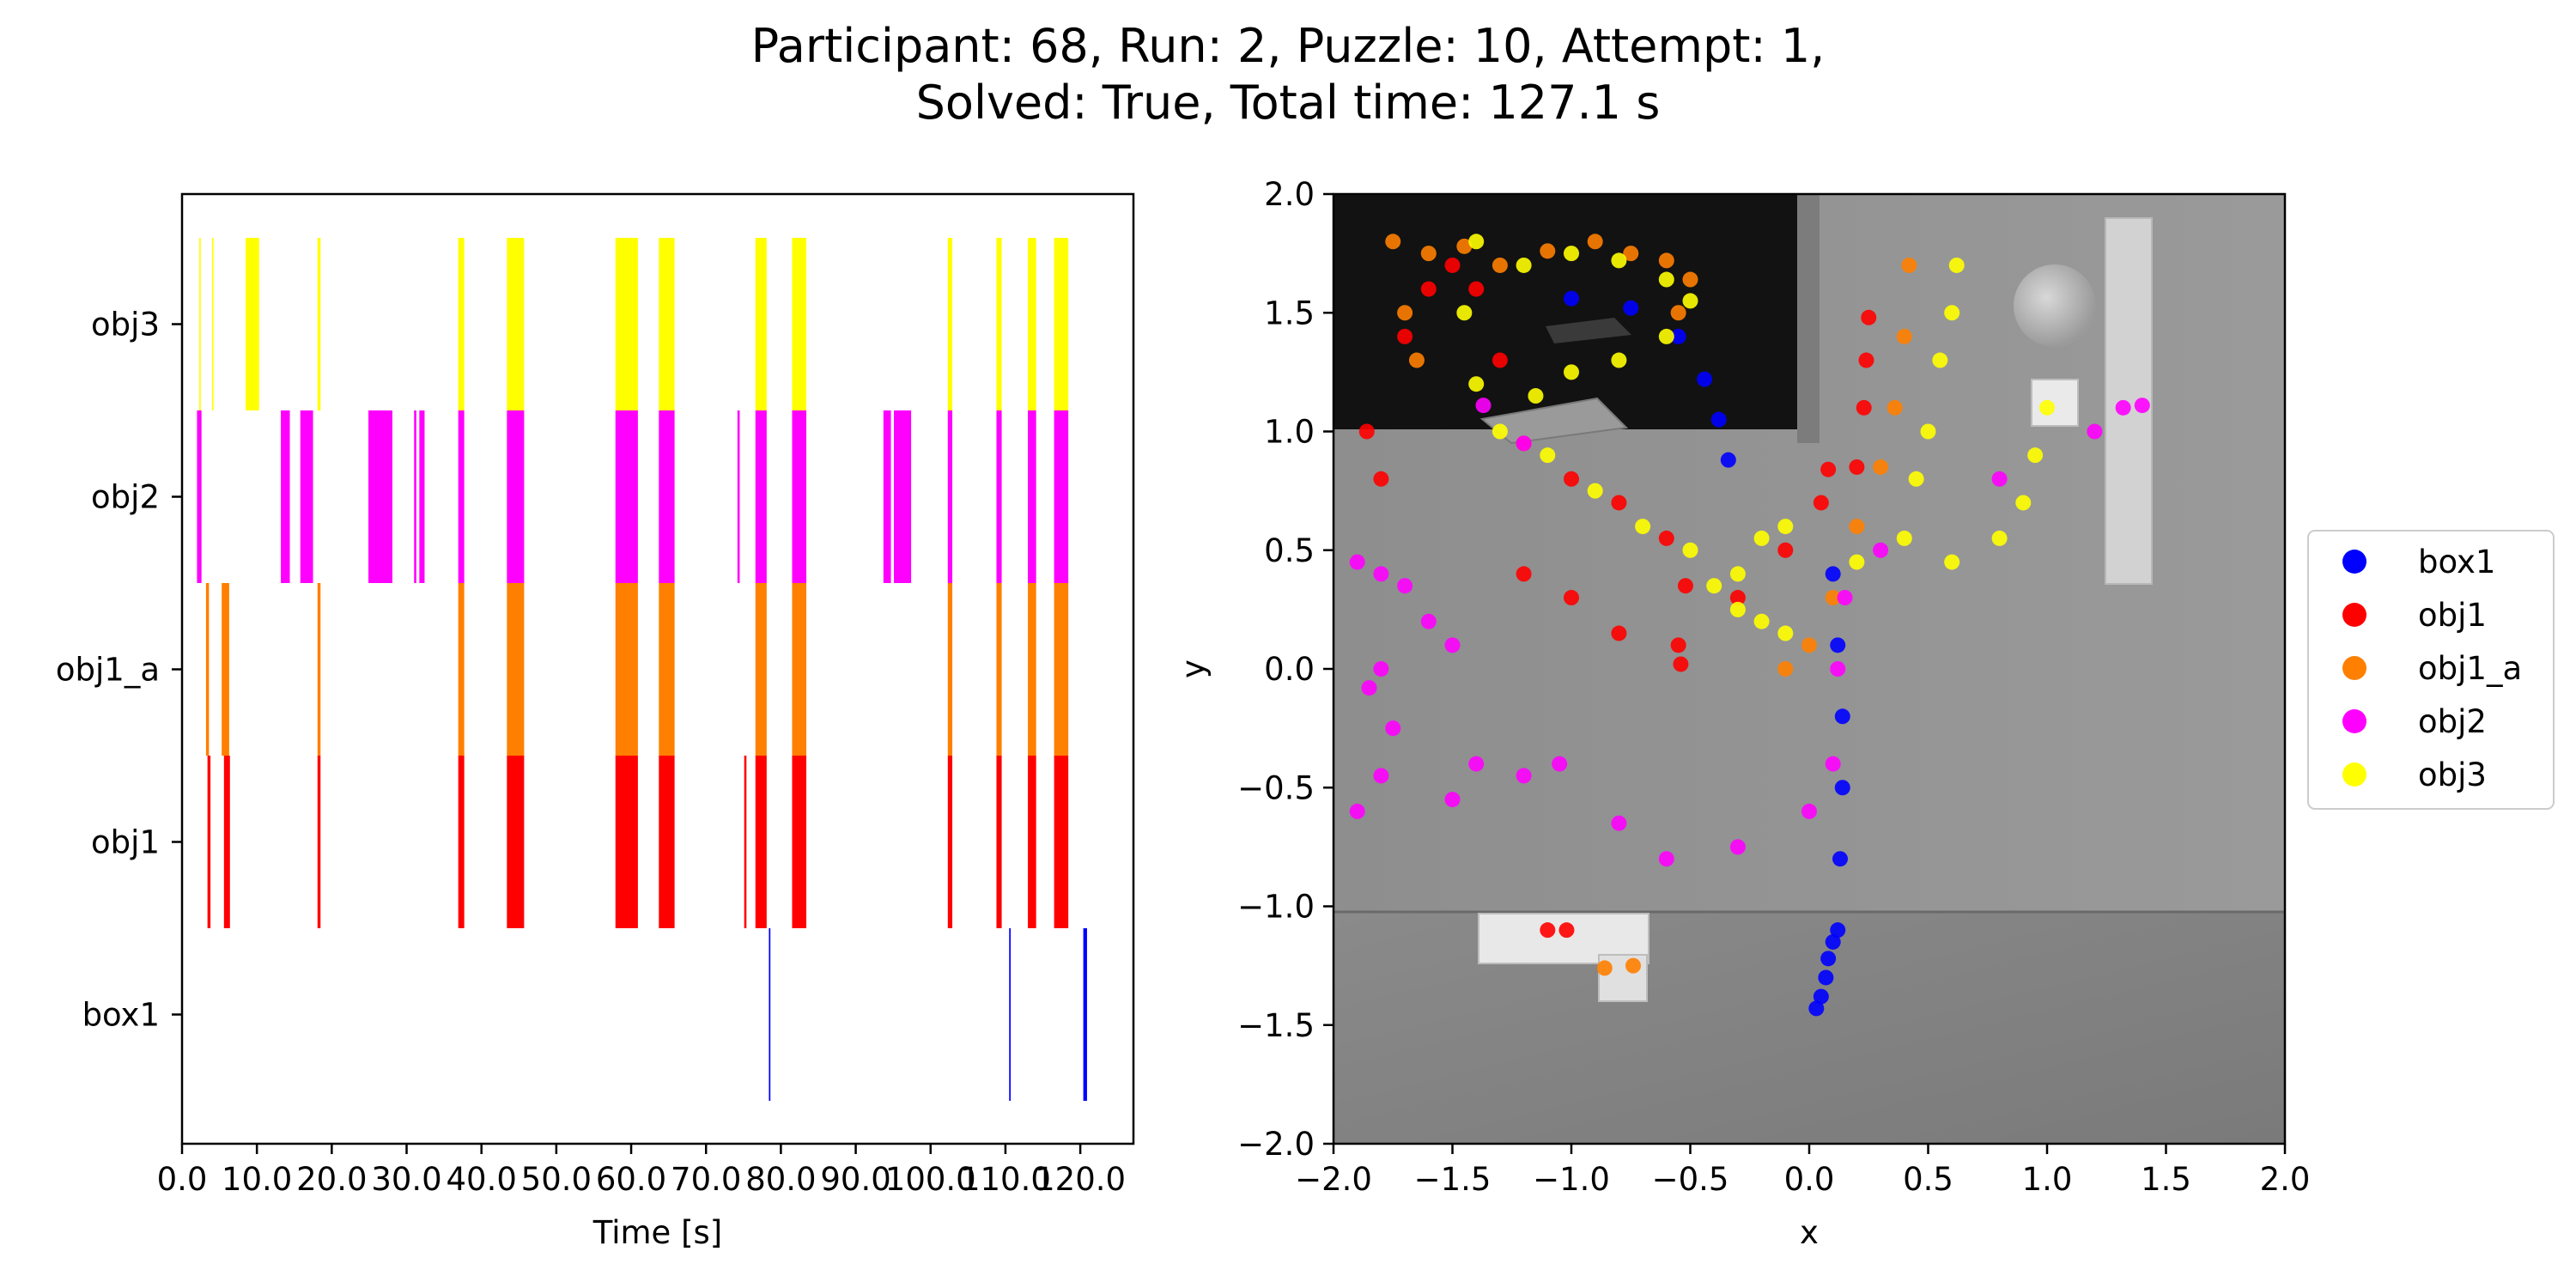  Describe the element at coordinates (126, 325) in the screenshot. I see `timeline-y-tick-label: obj3` at that location.